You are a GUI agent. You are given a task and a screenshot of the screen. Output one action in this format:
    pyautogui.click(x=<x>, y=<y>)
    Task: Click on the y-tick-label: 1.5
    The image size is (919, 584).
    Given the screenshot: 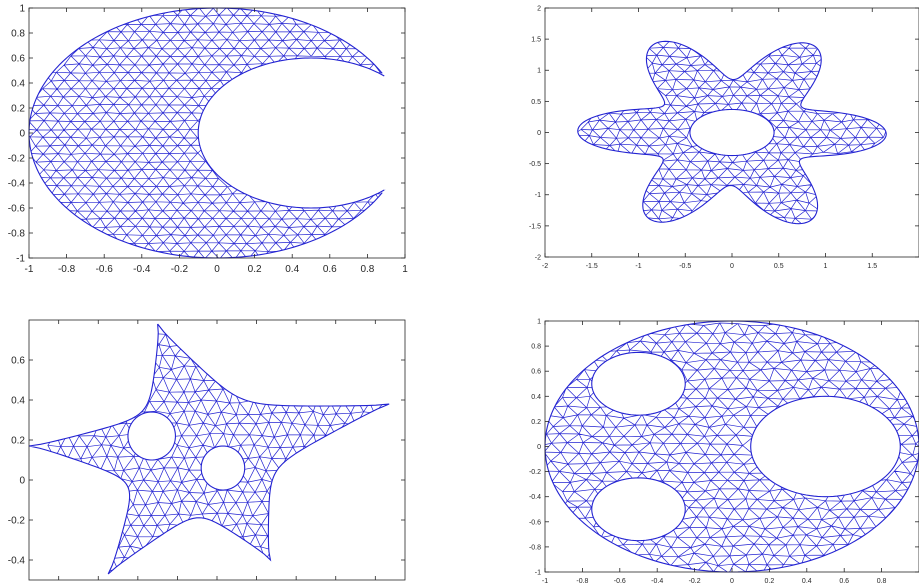 What is the action you would take?
    pyautogui.click(x=536, y=40)
    